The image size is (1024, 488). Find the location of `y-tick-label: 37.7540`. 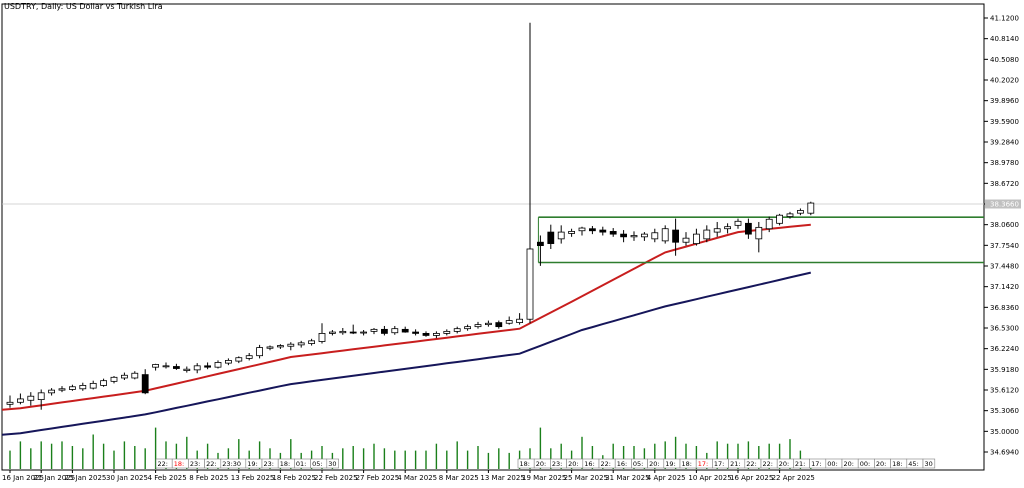

y-tick-label: 37.7540 is located at coordinates (1004, 246).